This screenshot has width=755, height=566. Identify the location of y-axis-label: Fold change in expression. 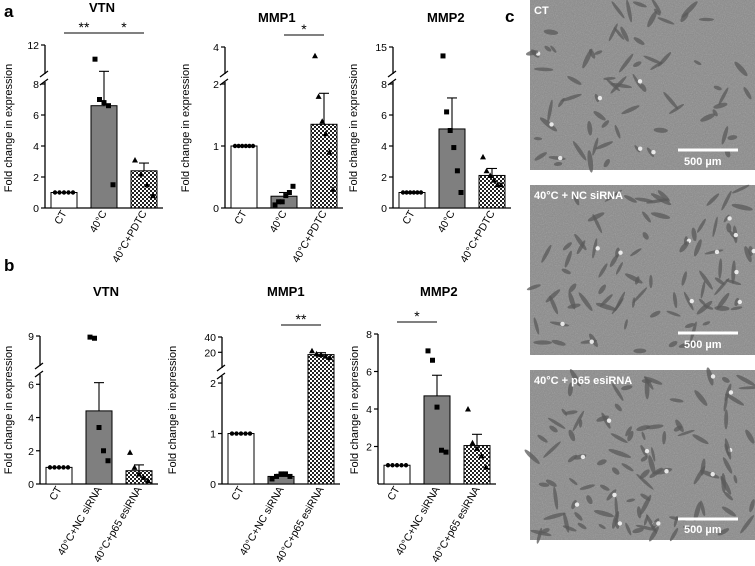
(186, 128).